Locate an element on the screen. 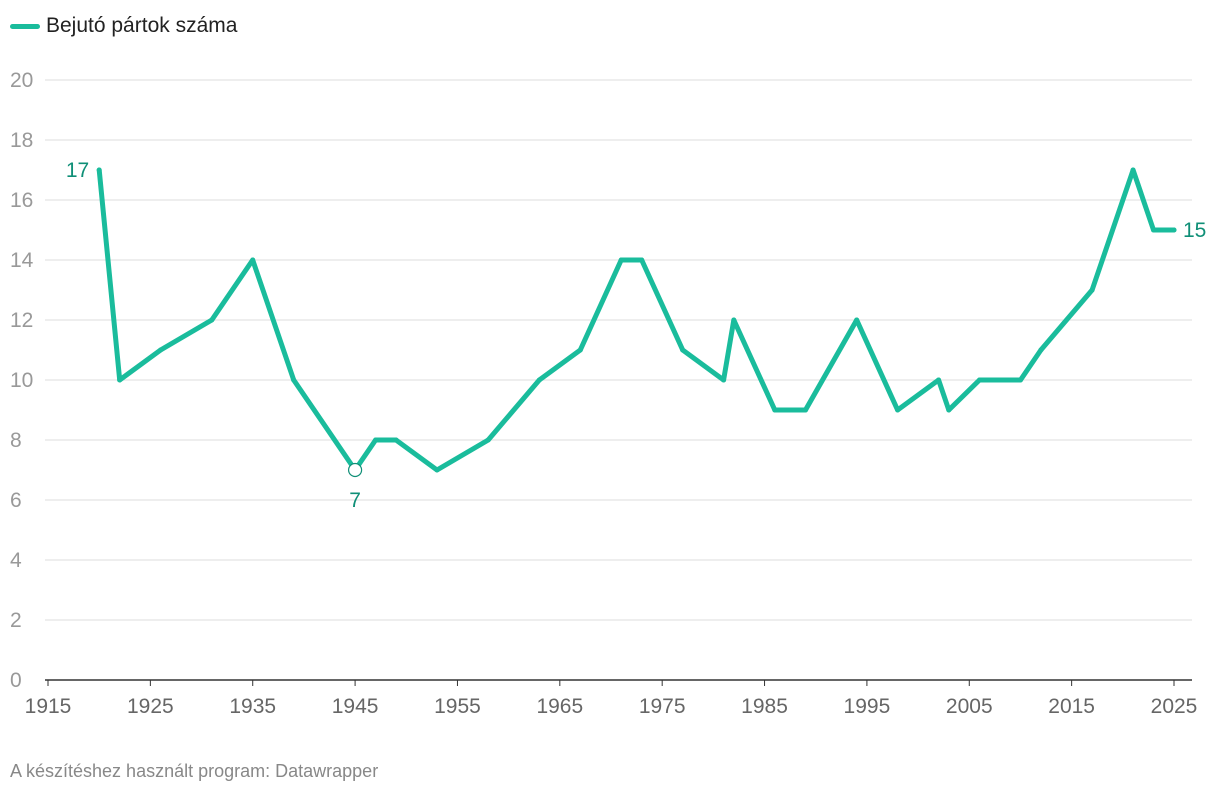 This screenshot has width=1220, height=796. y-tick-label: 8 is located at coordinates (16, 440).